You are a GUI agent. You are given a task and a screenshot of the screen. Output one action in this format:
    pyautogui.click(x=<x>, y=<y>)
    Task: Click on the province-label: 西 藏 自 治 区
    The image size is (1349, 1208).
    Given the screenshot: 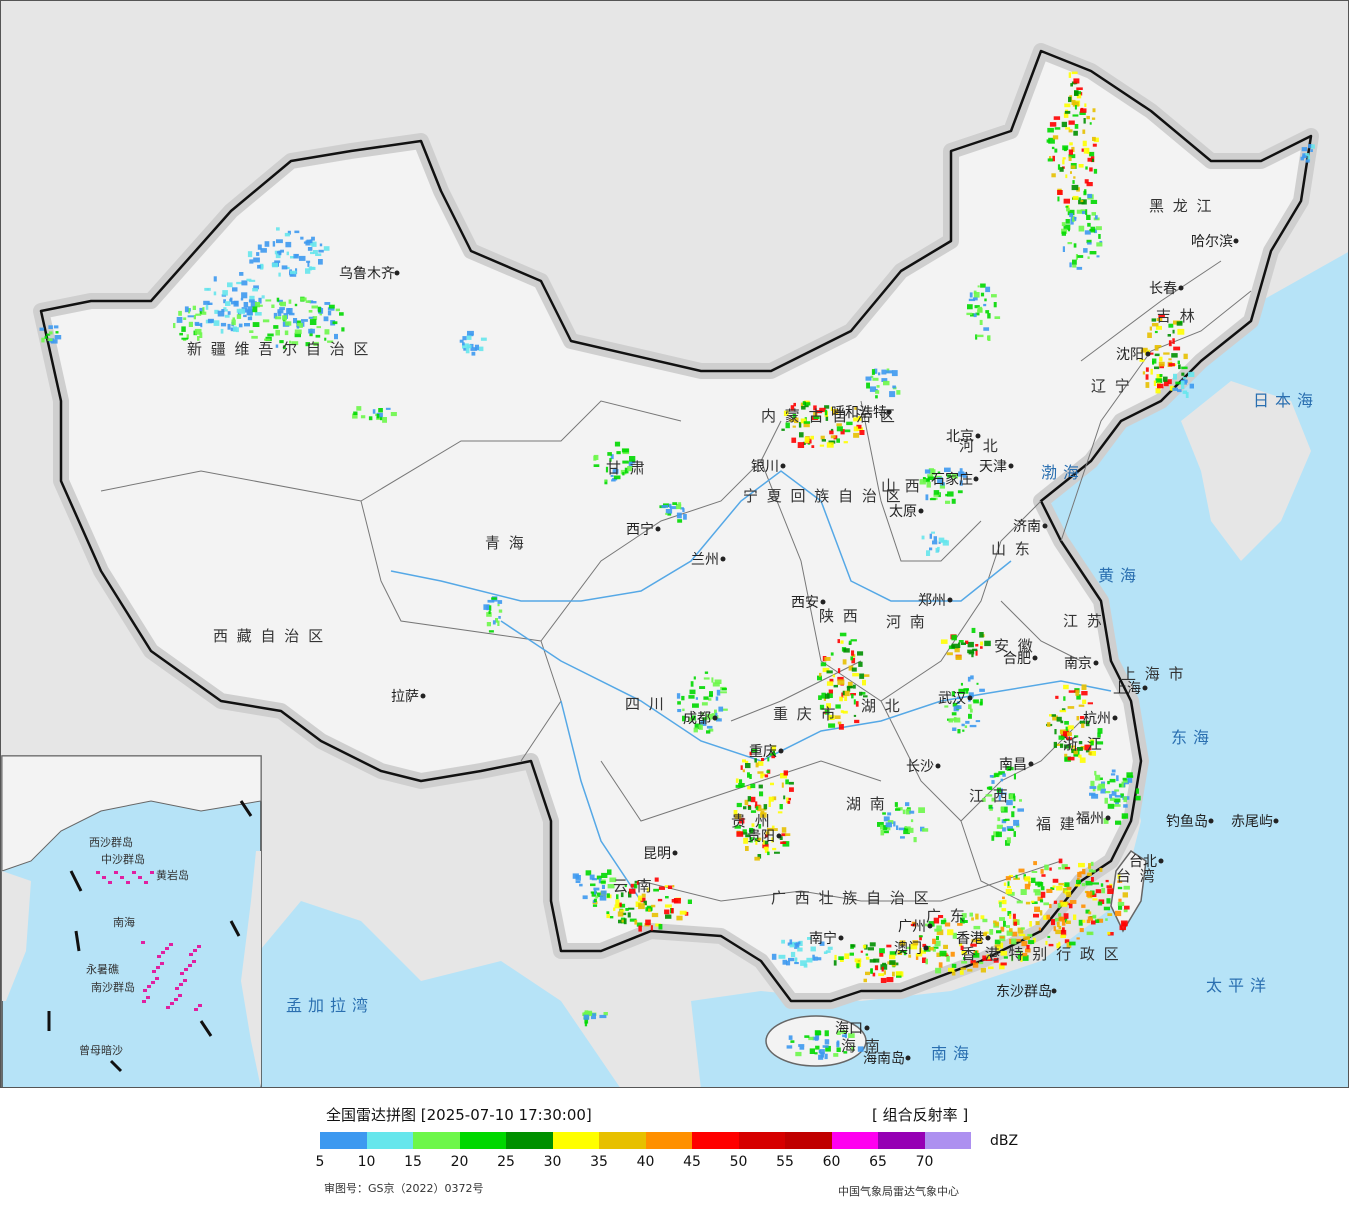 What is the action you would take?
    pyautogui.click(x=269, y=636)
    